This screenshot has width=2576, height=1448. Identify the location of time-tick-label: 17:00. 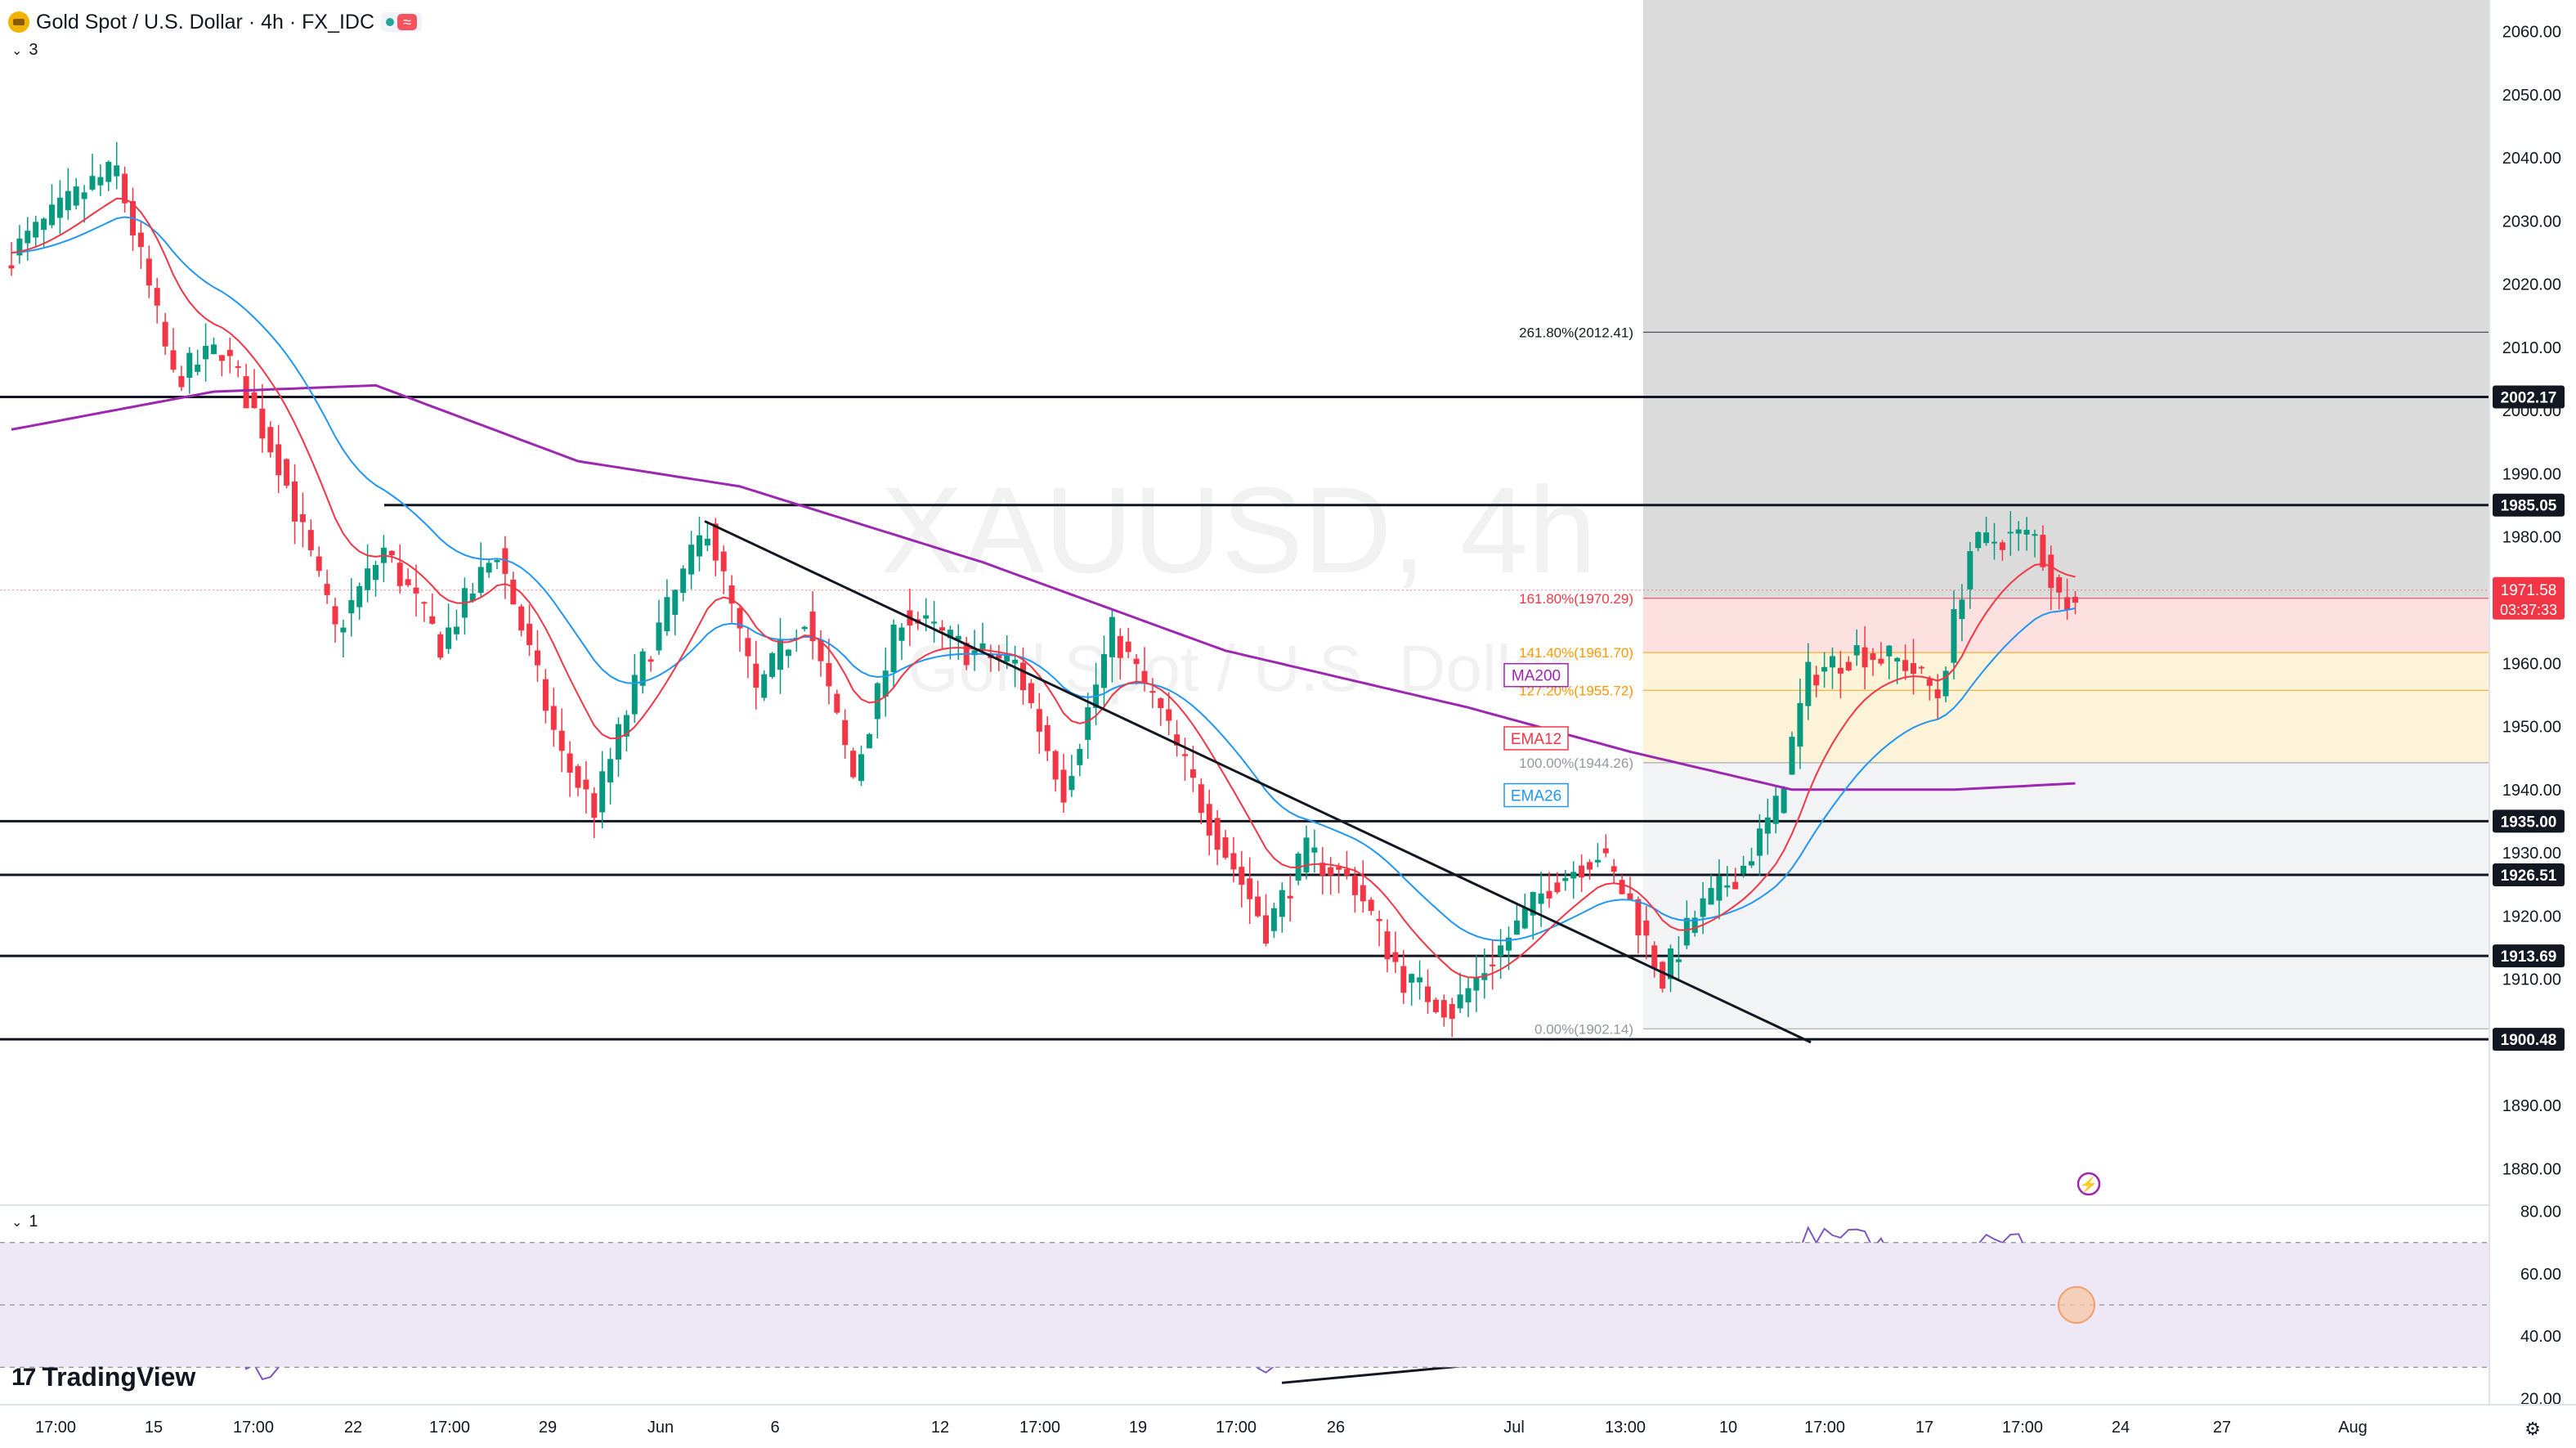
(1237, 1428).